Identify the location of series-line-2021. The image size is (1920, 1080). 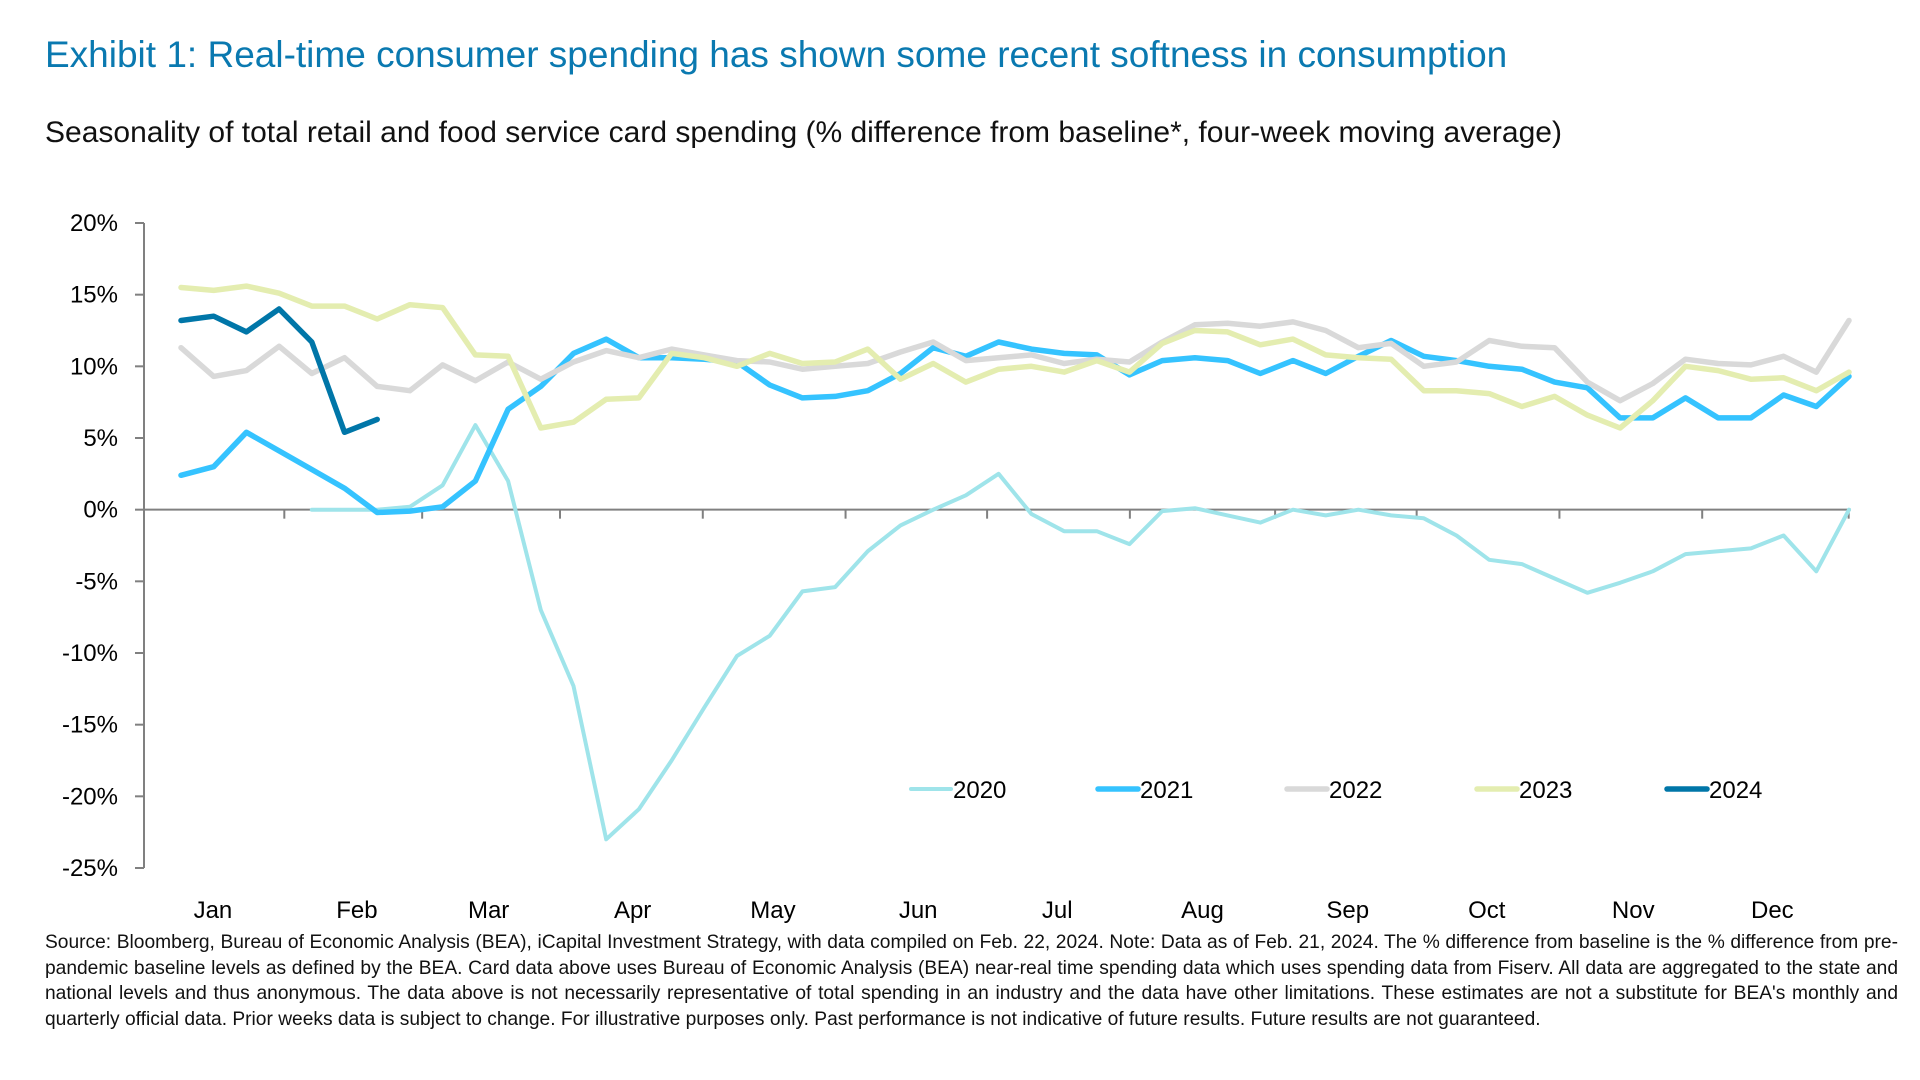
(1015, 426).